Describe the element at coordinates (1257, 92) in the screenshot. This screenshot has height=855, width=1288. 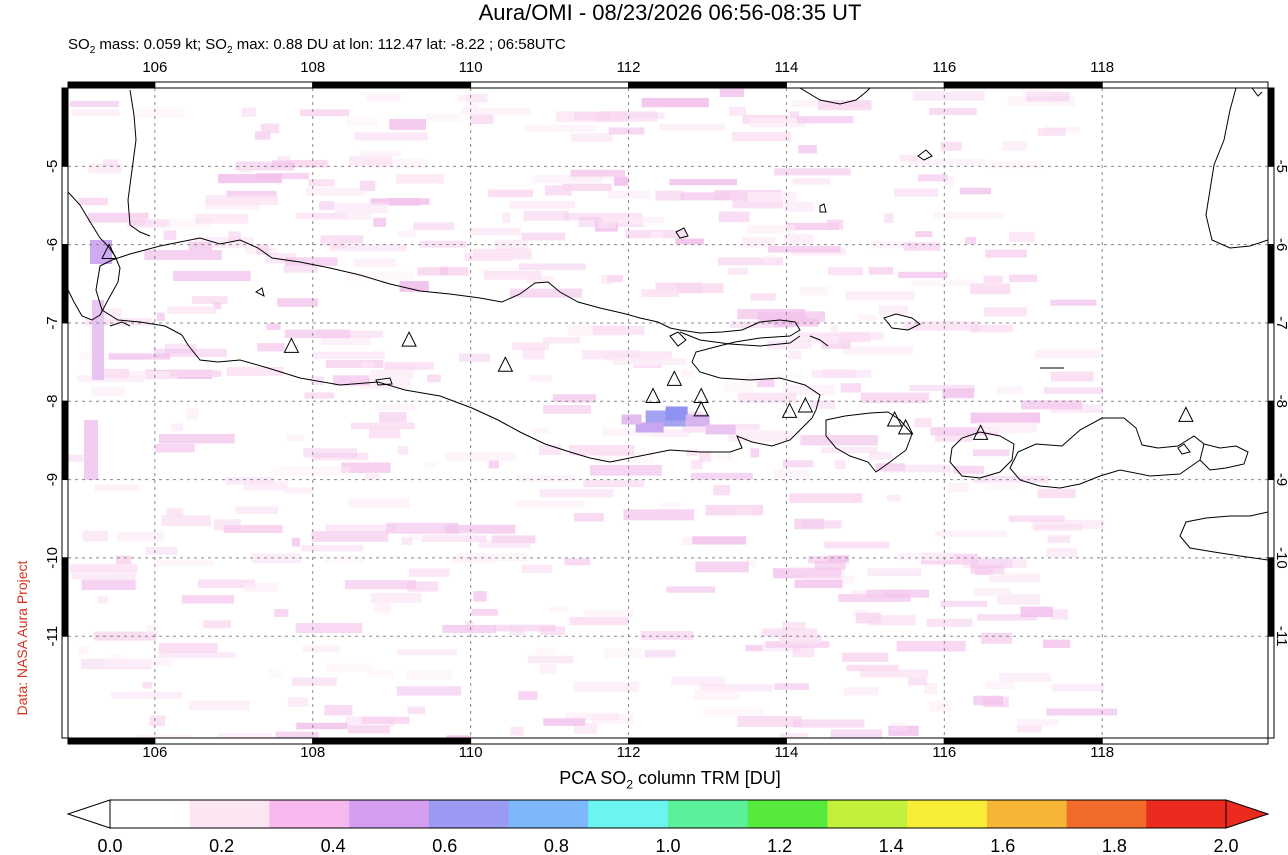
I see `coast-sulawesi-top` at that location.